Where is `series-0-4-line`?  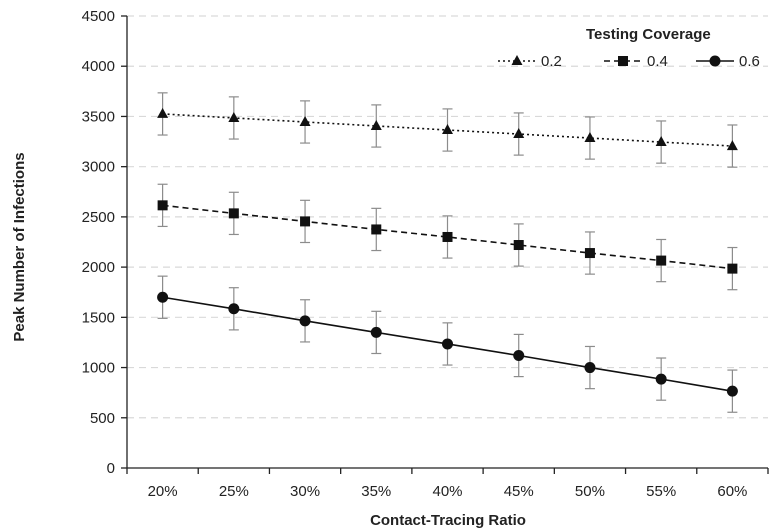
series-0-4-line is located at coordinates (447, 237).